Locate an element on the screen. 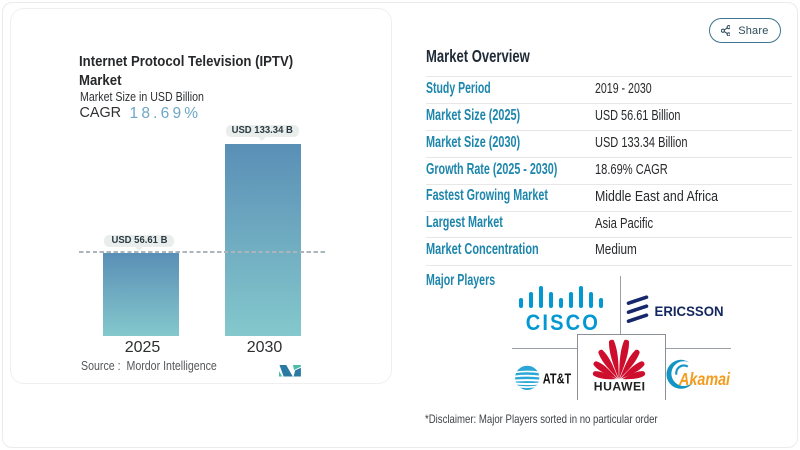 Image resolution: width=800 pixels, height=450 pixels. svg-text: ERICSSON is located at coordinates (689, 311).